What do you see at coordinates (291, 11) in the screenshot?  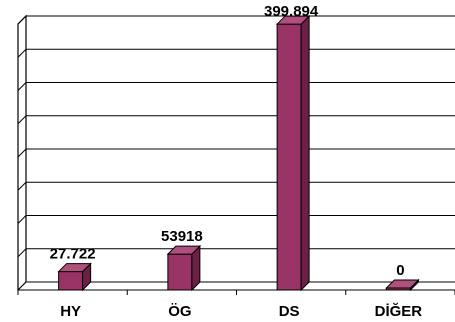 I see `data-label-ds: 399.894` at bounding box center [291, 11].